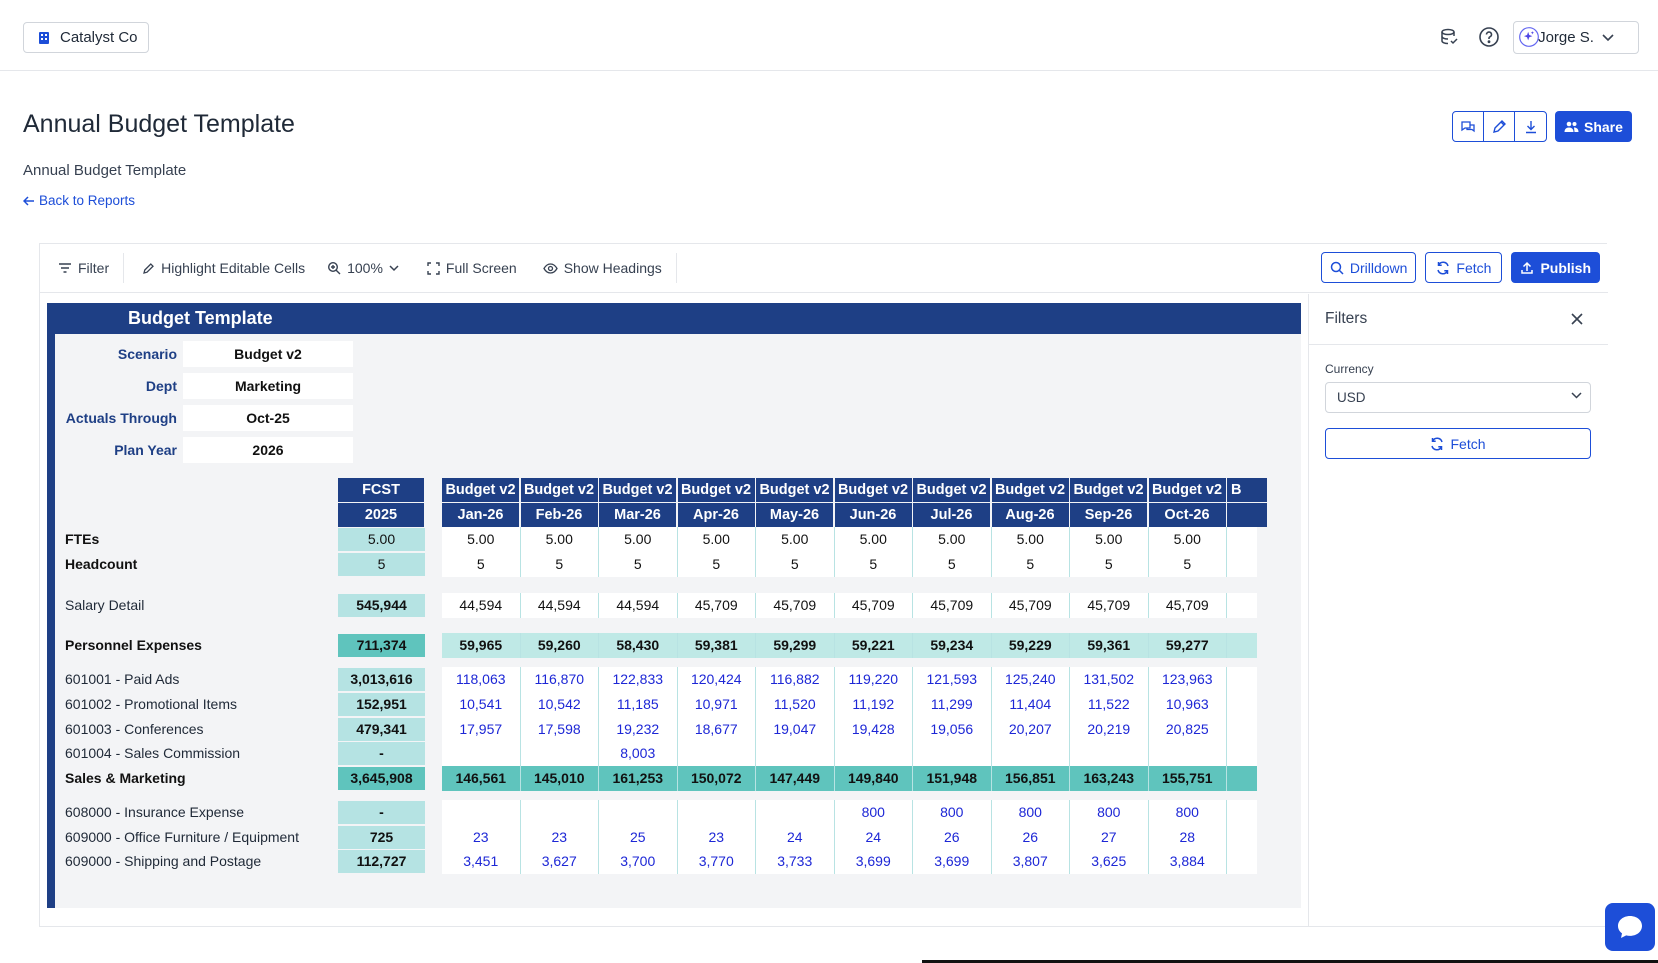 Image resolution: width=1658 pixels, height=963 pixels. What do you see at coordinates (233, 268) in the screenshot?
I see `highlight-label: Highlight Editable Cells` at bounding box center [233, 268].